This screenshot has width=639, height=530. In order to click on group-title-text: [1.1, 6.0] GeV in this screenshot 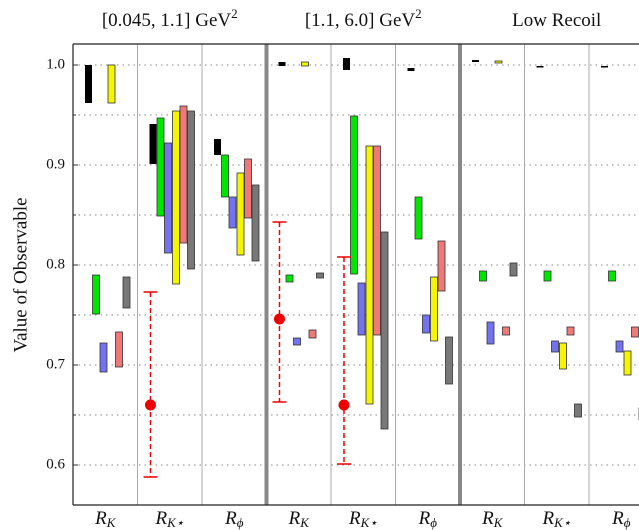, I will do `click(360, 20)`.